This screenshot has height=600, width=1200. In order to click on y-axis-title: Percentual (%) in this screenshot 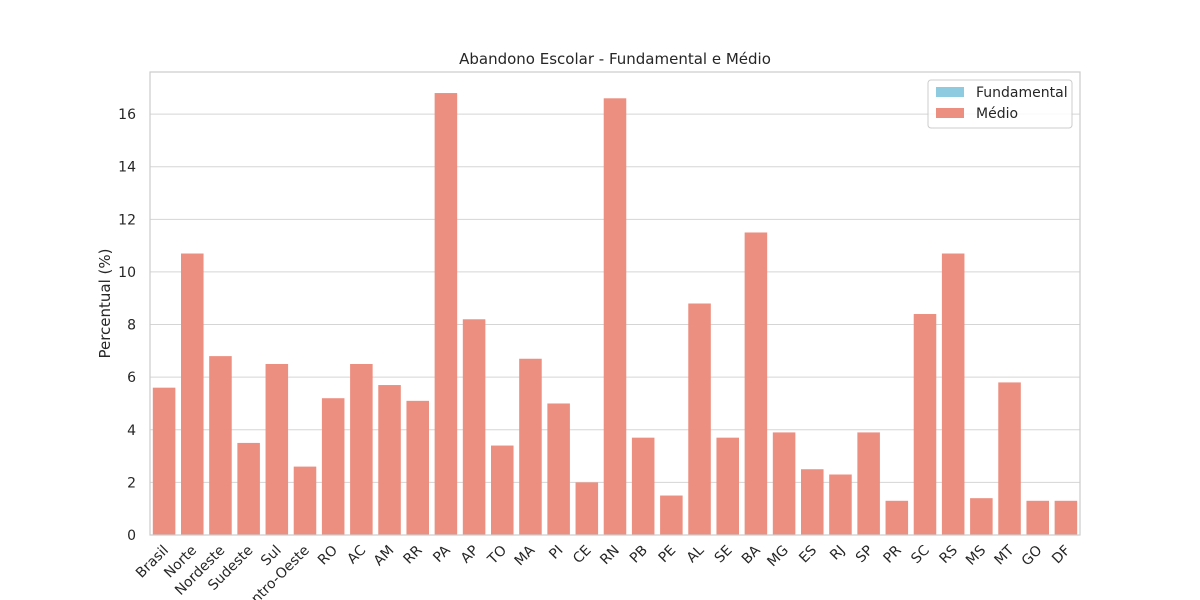, I will do `click(105, 303)`.